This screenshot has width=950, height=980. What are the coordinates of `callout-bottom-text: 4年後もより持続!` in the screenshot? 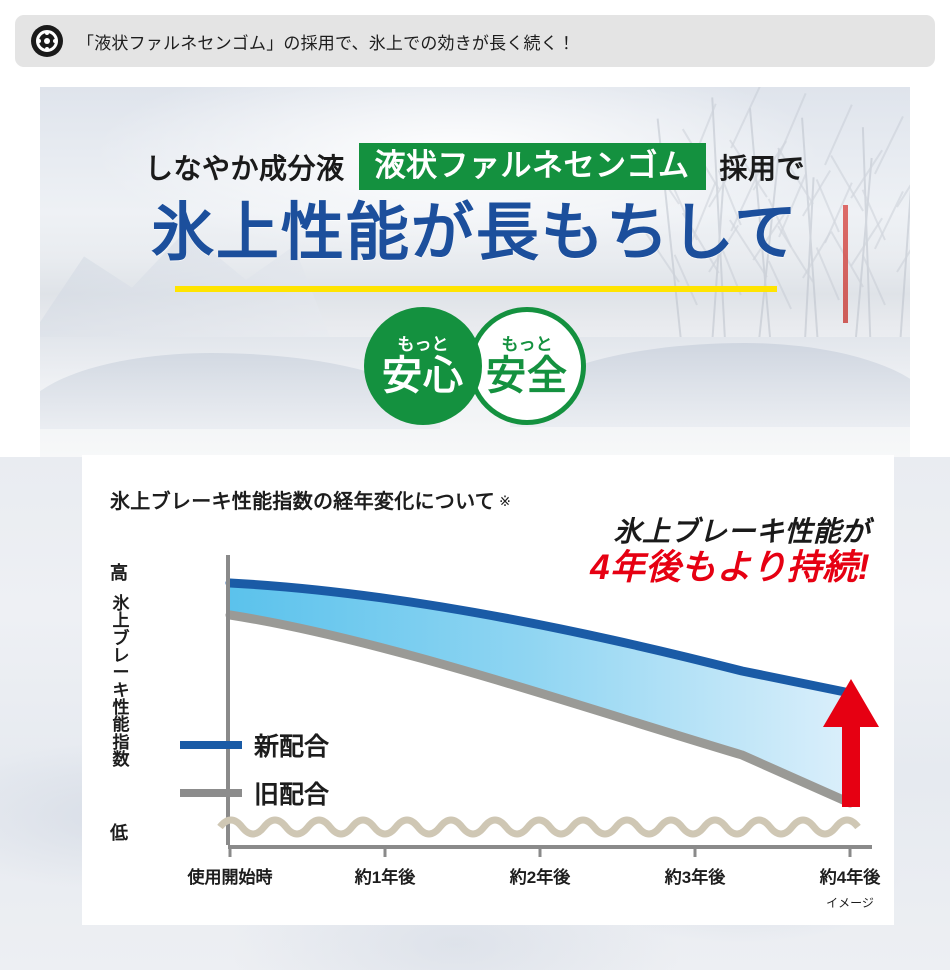 It's located at (730, 568).